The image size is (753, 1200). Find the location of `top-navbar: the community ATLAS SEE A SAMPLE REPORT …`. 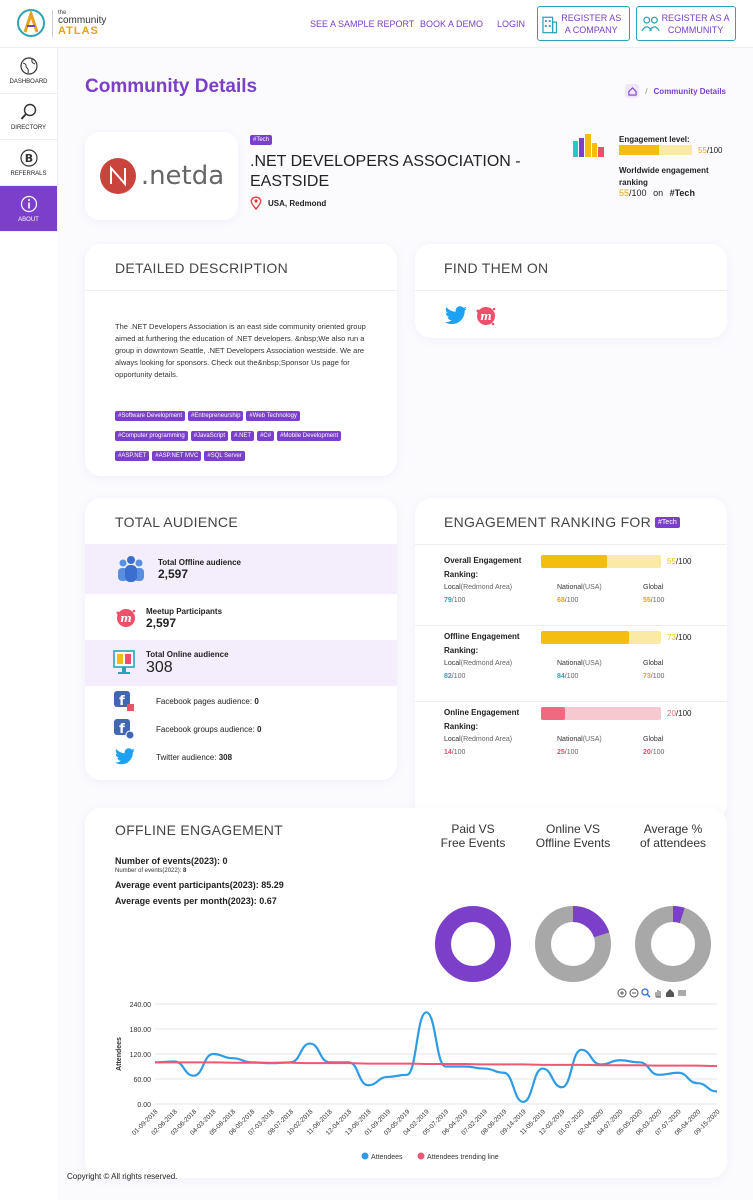

top-navbar: the community ATLAS SEE A SAMPLE REPORT … is located at coordinates (376, 24).